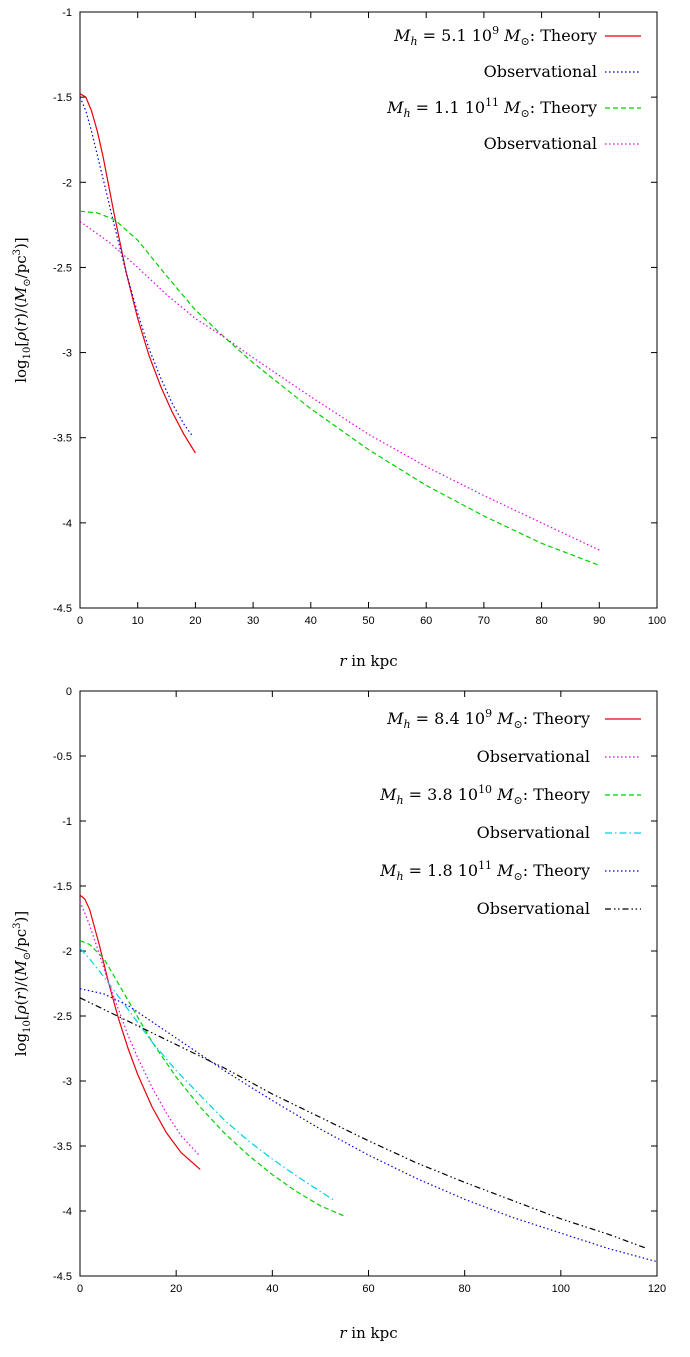 The width and height of the screenshot is (690, 1357). I want to click on x-tick-label: 50, so click(368, 621).